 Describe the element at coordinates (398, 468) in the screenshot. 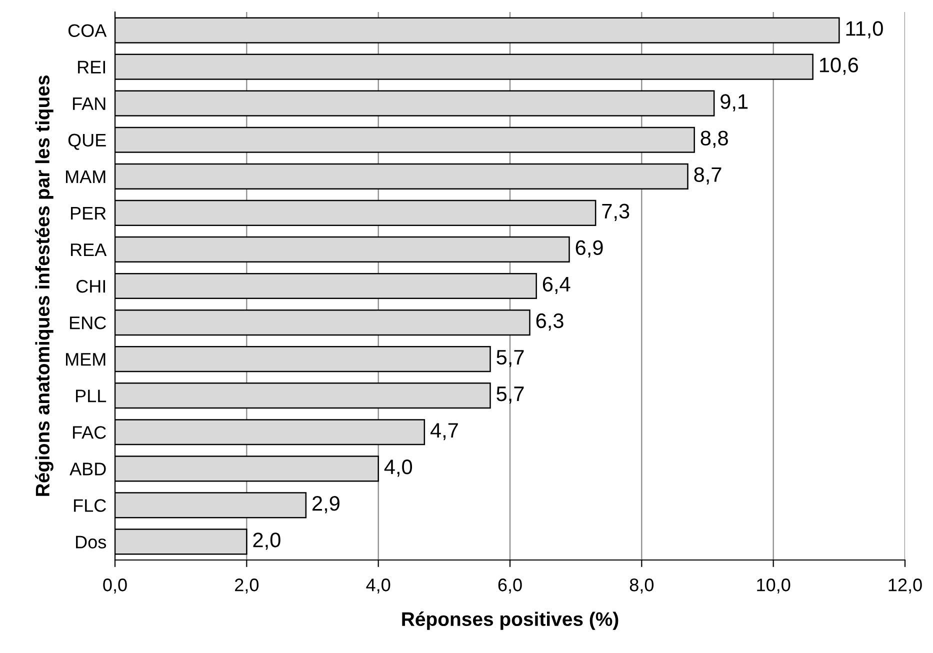

I see `data-label: 4,0` at that location.